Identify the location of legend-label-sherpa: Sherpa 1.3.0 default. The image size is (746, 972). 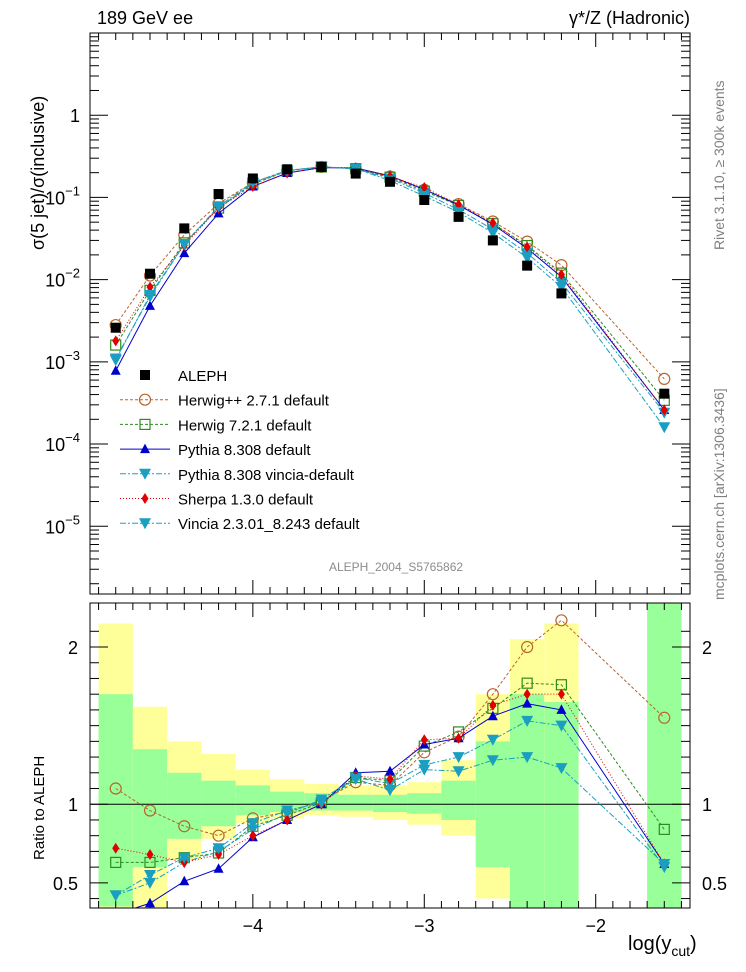
(246, 500).